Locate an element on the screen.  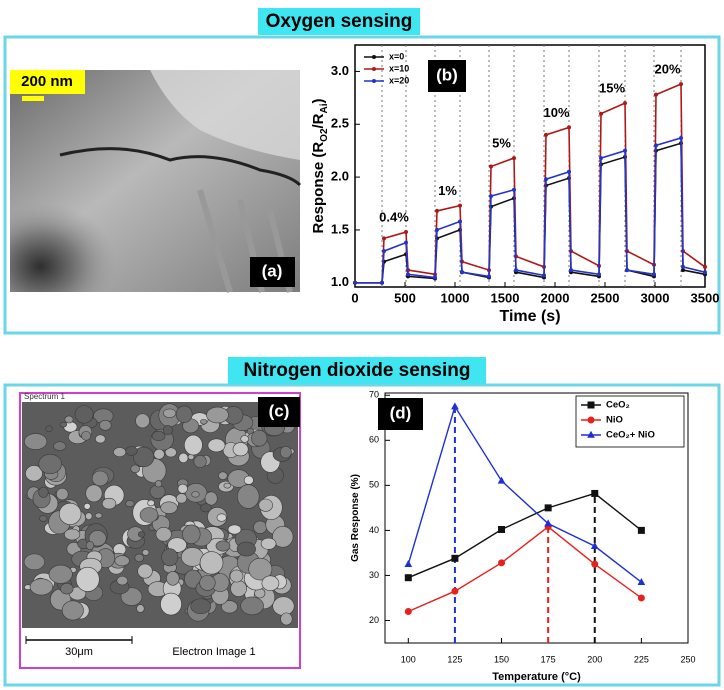
sem-crack is located at coordinates (180, 167).